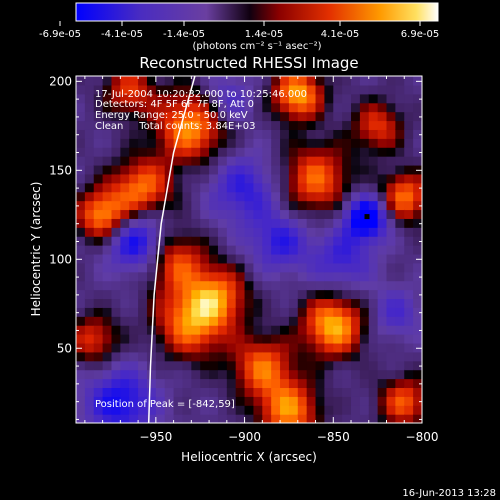 This screenshot has height=500, width=500. What do you see at coordinates (340, 34) in the screenshot?
I see `colorbar-tick-label: 4.1e-05` at bounding box center [340, 34].